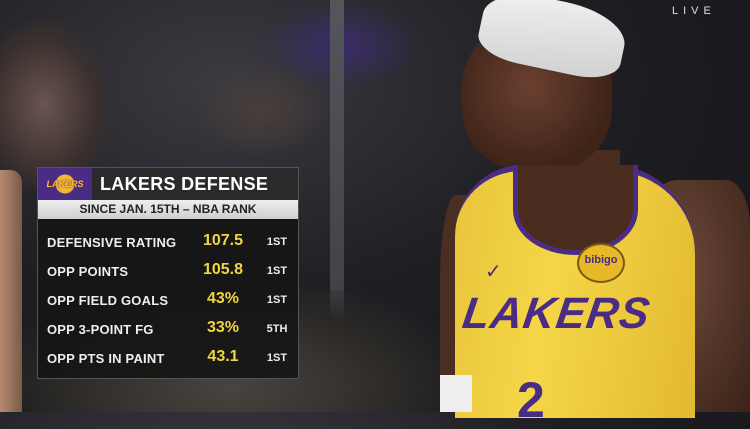  I want to click on lakers-logo: LAKERS, so click(65, 184).